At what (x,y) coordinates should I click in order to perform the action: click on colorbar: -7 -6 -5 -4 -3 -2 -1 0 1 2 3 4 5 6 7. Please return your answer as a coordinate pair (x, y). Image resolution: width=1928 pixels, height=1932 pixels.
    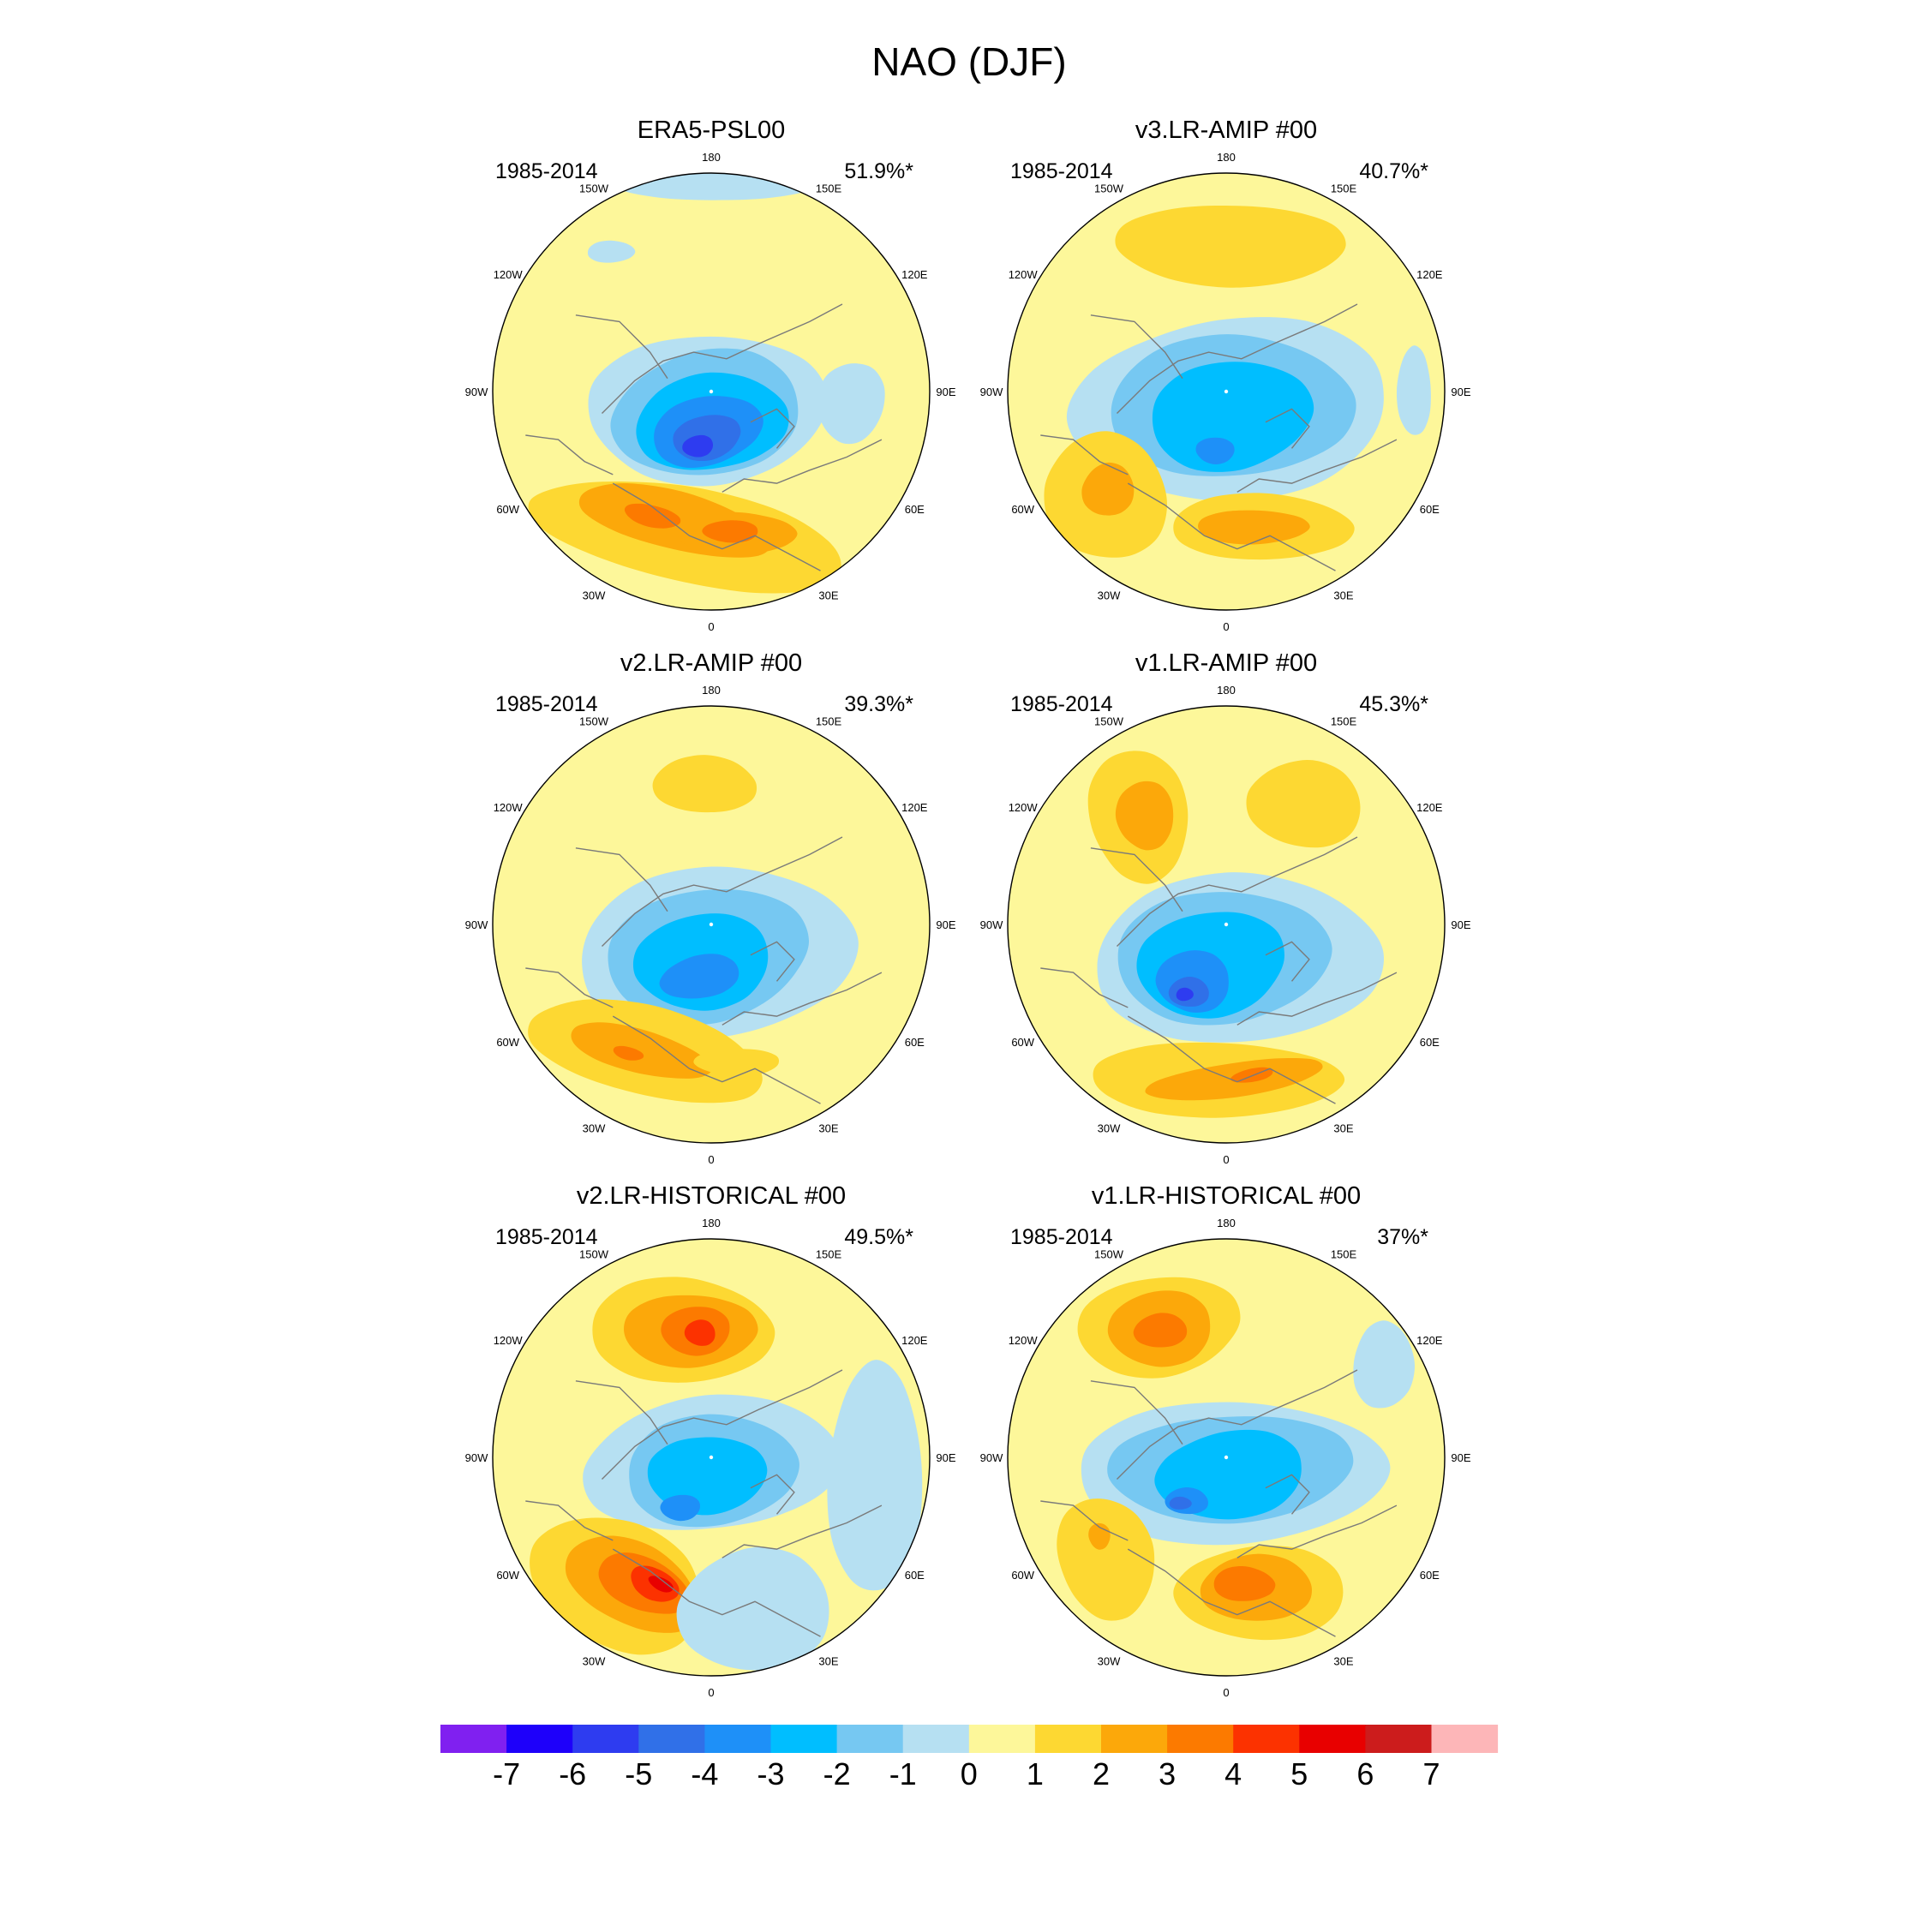
    Looking at the image, I should click on (970, 1758).